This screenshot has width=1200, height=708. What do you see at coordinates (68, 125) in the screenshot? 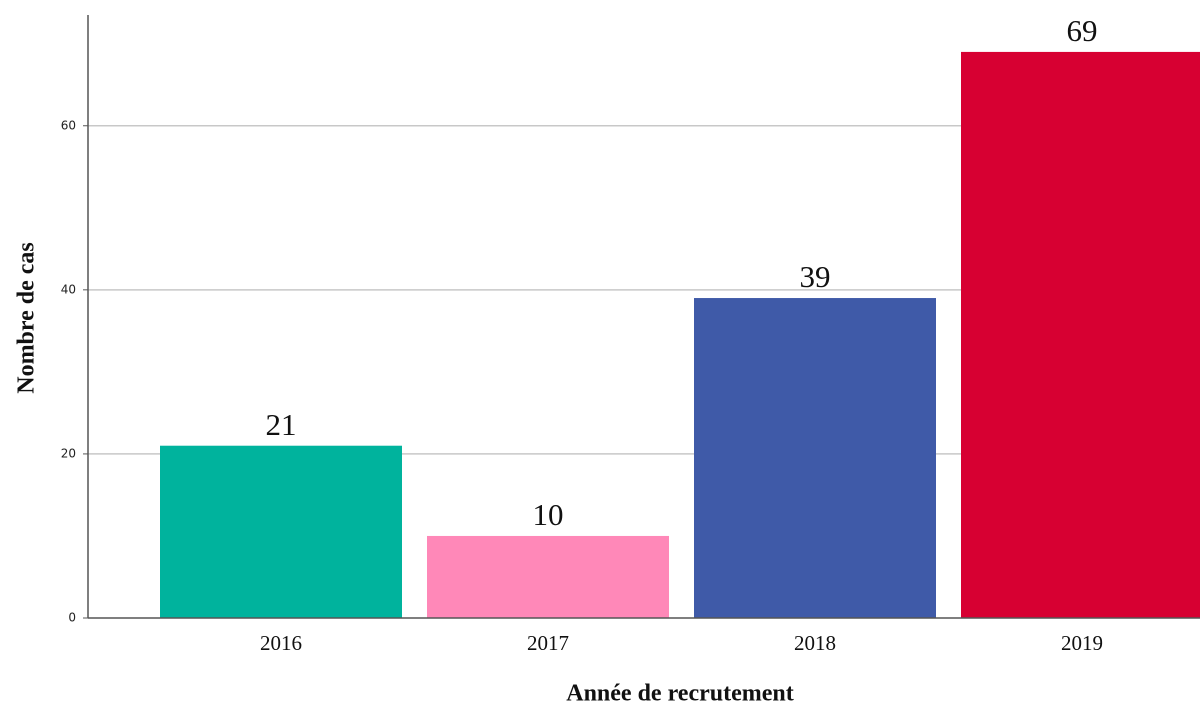
I see `y-tick-label: 60` at bounding box center [68, 125].